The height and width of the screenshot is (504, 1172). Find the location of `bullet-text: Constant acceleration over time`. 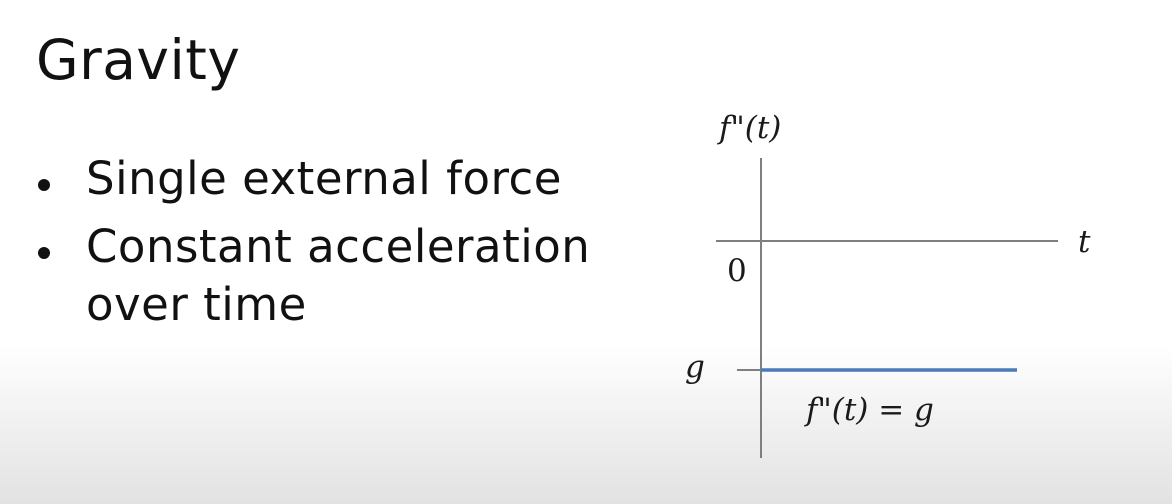

bullet-text: Constant acceleration over time is located at coordinates (338, 275).